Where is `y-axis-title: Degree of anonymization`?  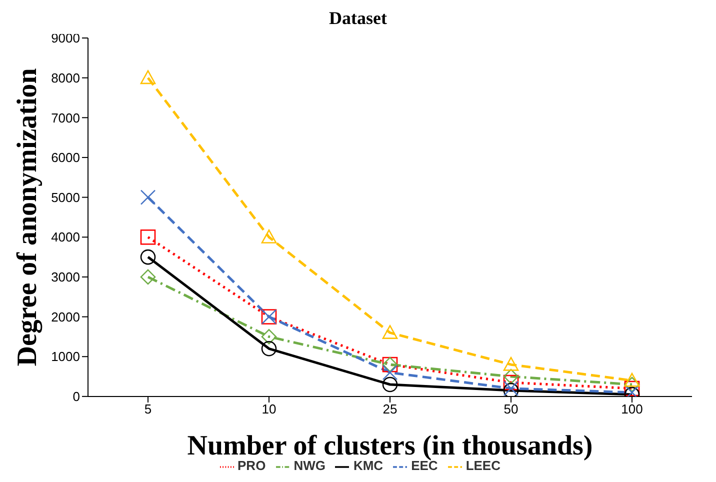 y-axis-title: Degree of anonymization is located at coordinates (27, 217).